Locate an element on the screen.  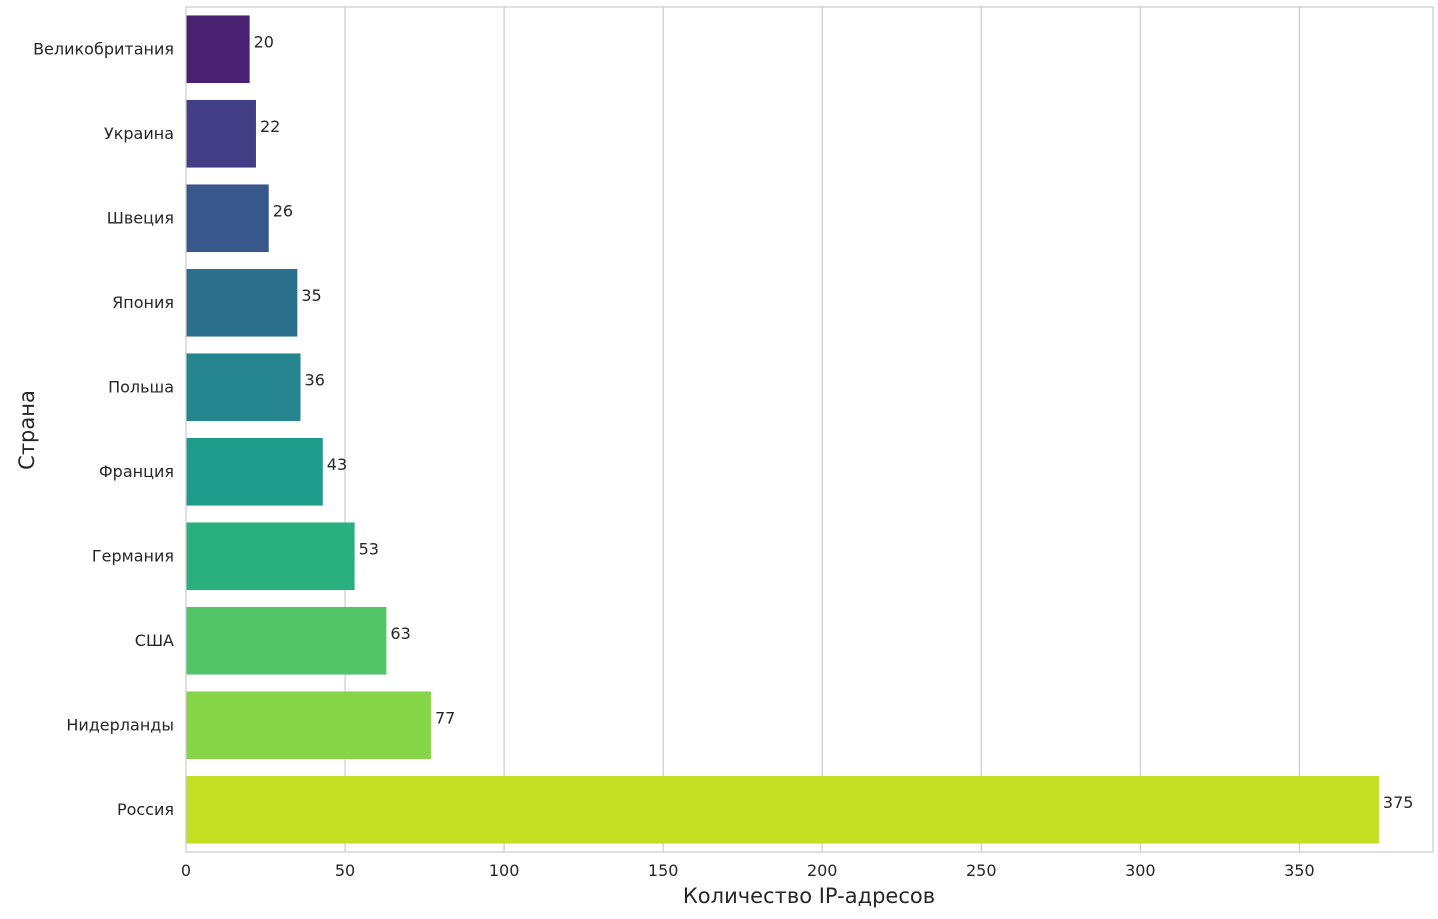
x-axis-title: Количество IP-адресов is located at coordinates (809, 896).